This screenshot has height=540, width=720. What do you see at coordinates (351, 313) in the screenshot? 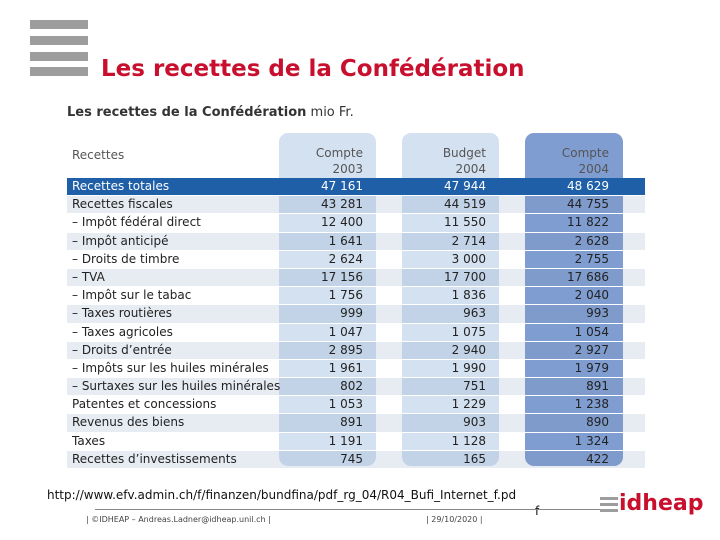
I see `cell-compte-2003: 999` at bounding box center [351, 313].